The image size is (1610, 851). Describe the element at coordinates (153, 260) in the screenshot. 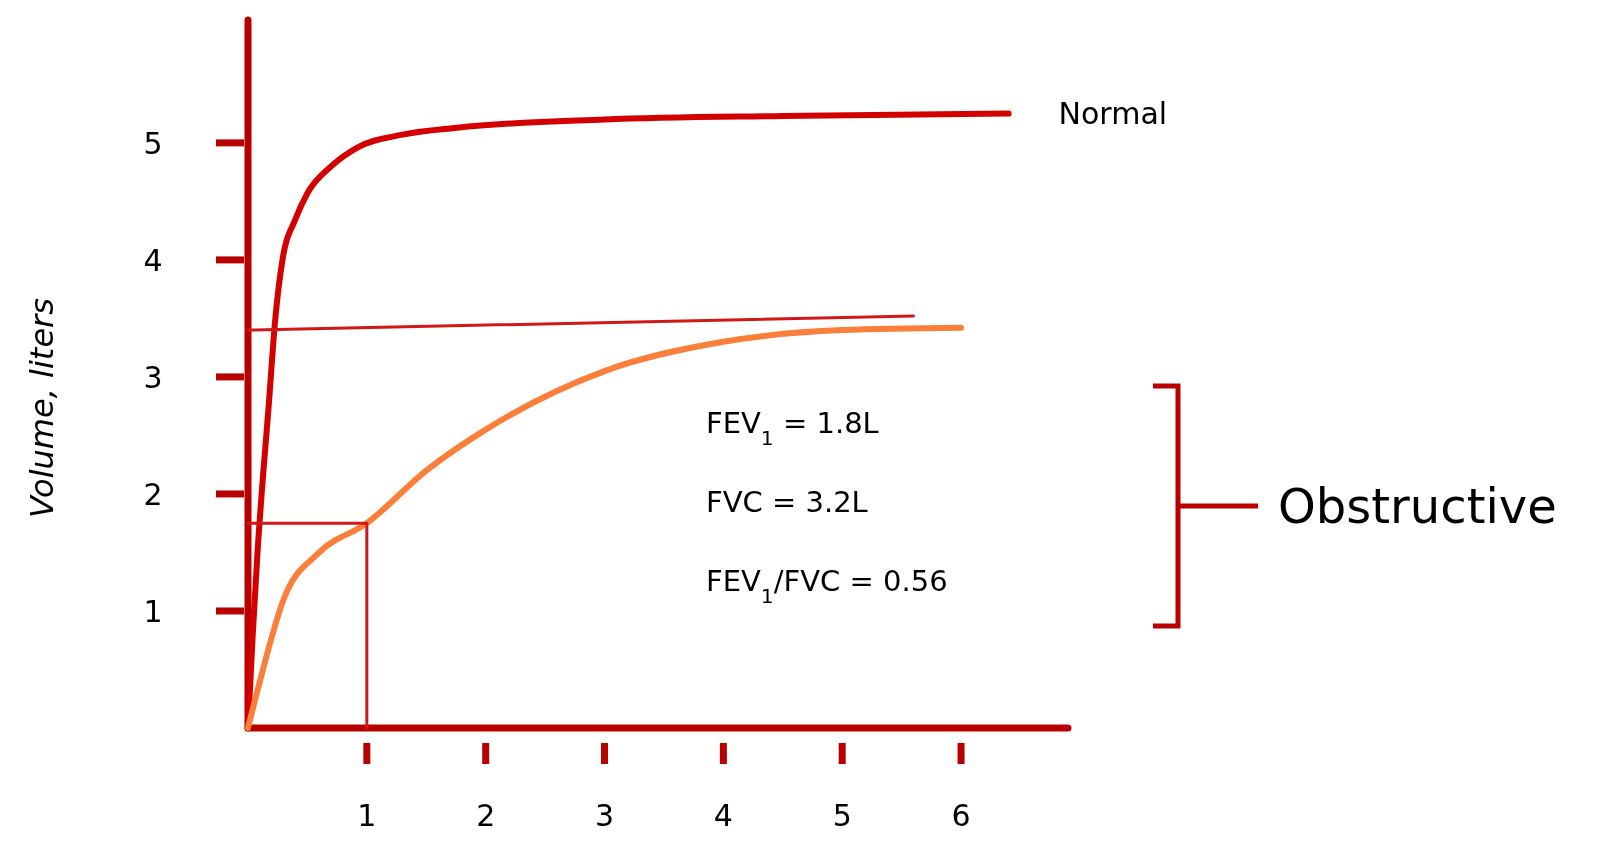

I see `y-tick-label: 4` at that location.